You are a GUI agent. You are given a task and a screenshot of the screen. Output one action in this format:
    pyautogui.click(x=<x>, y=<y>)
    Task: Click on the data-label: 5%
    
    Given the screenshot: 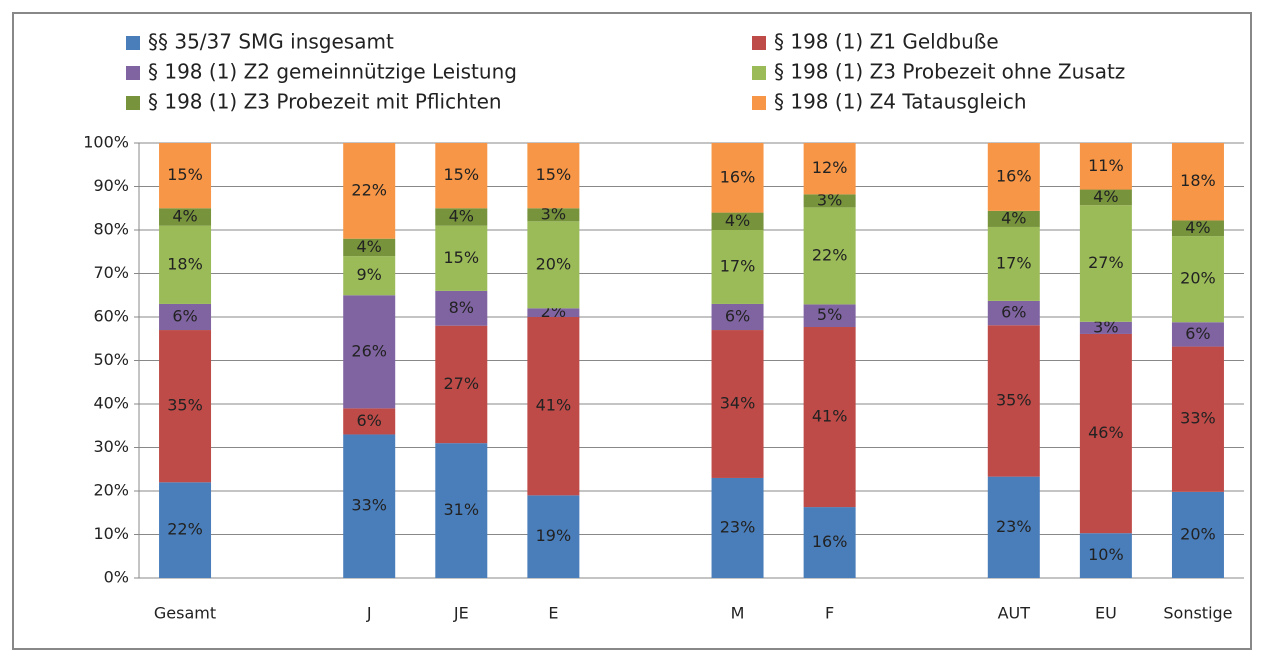 What is the action you would take?
    pyautogui.click(x=829, y=314)
    